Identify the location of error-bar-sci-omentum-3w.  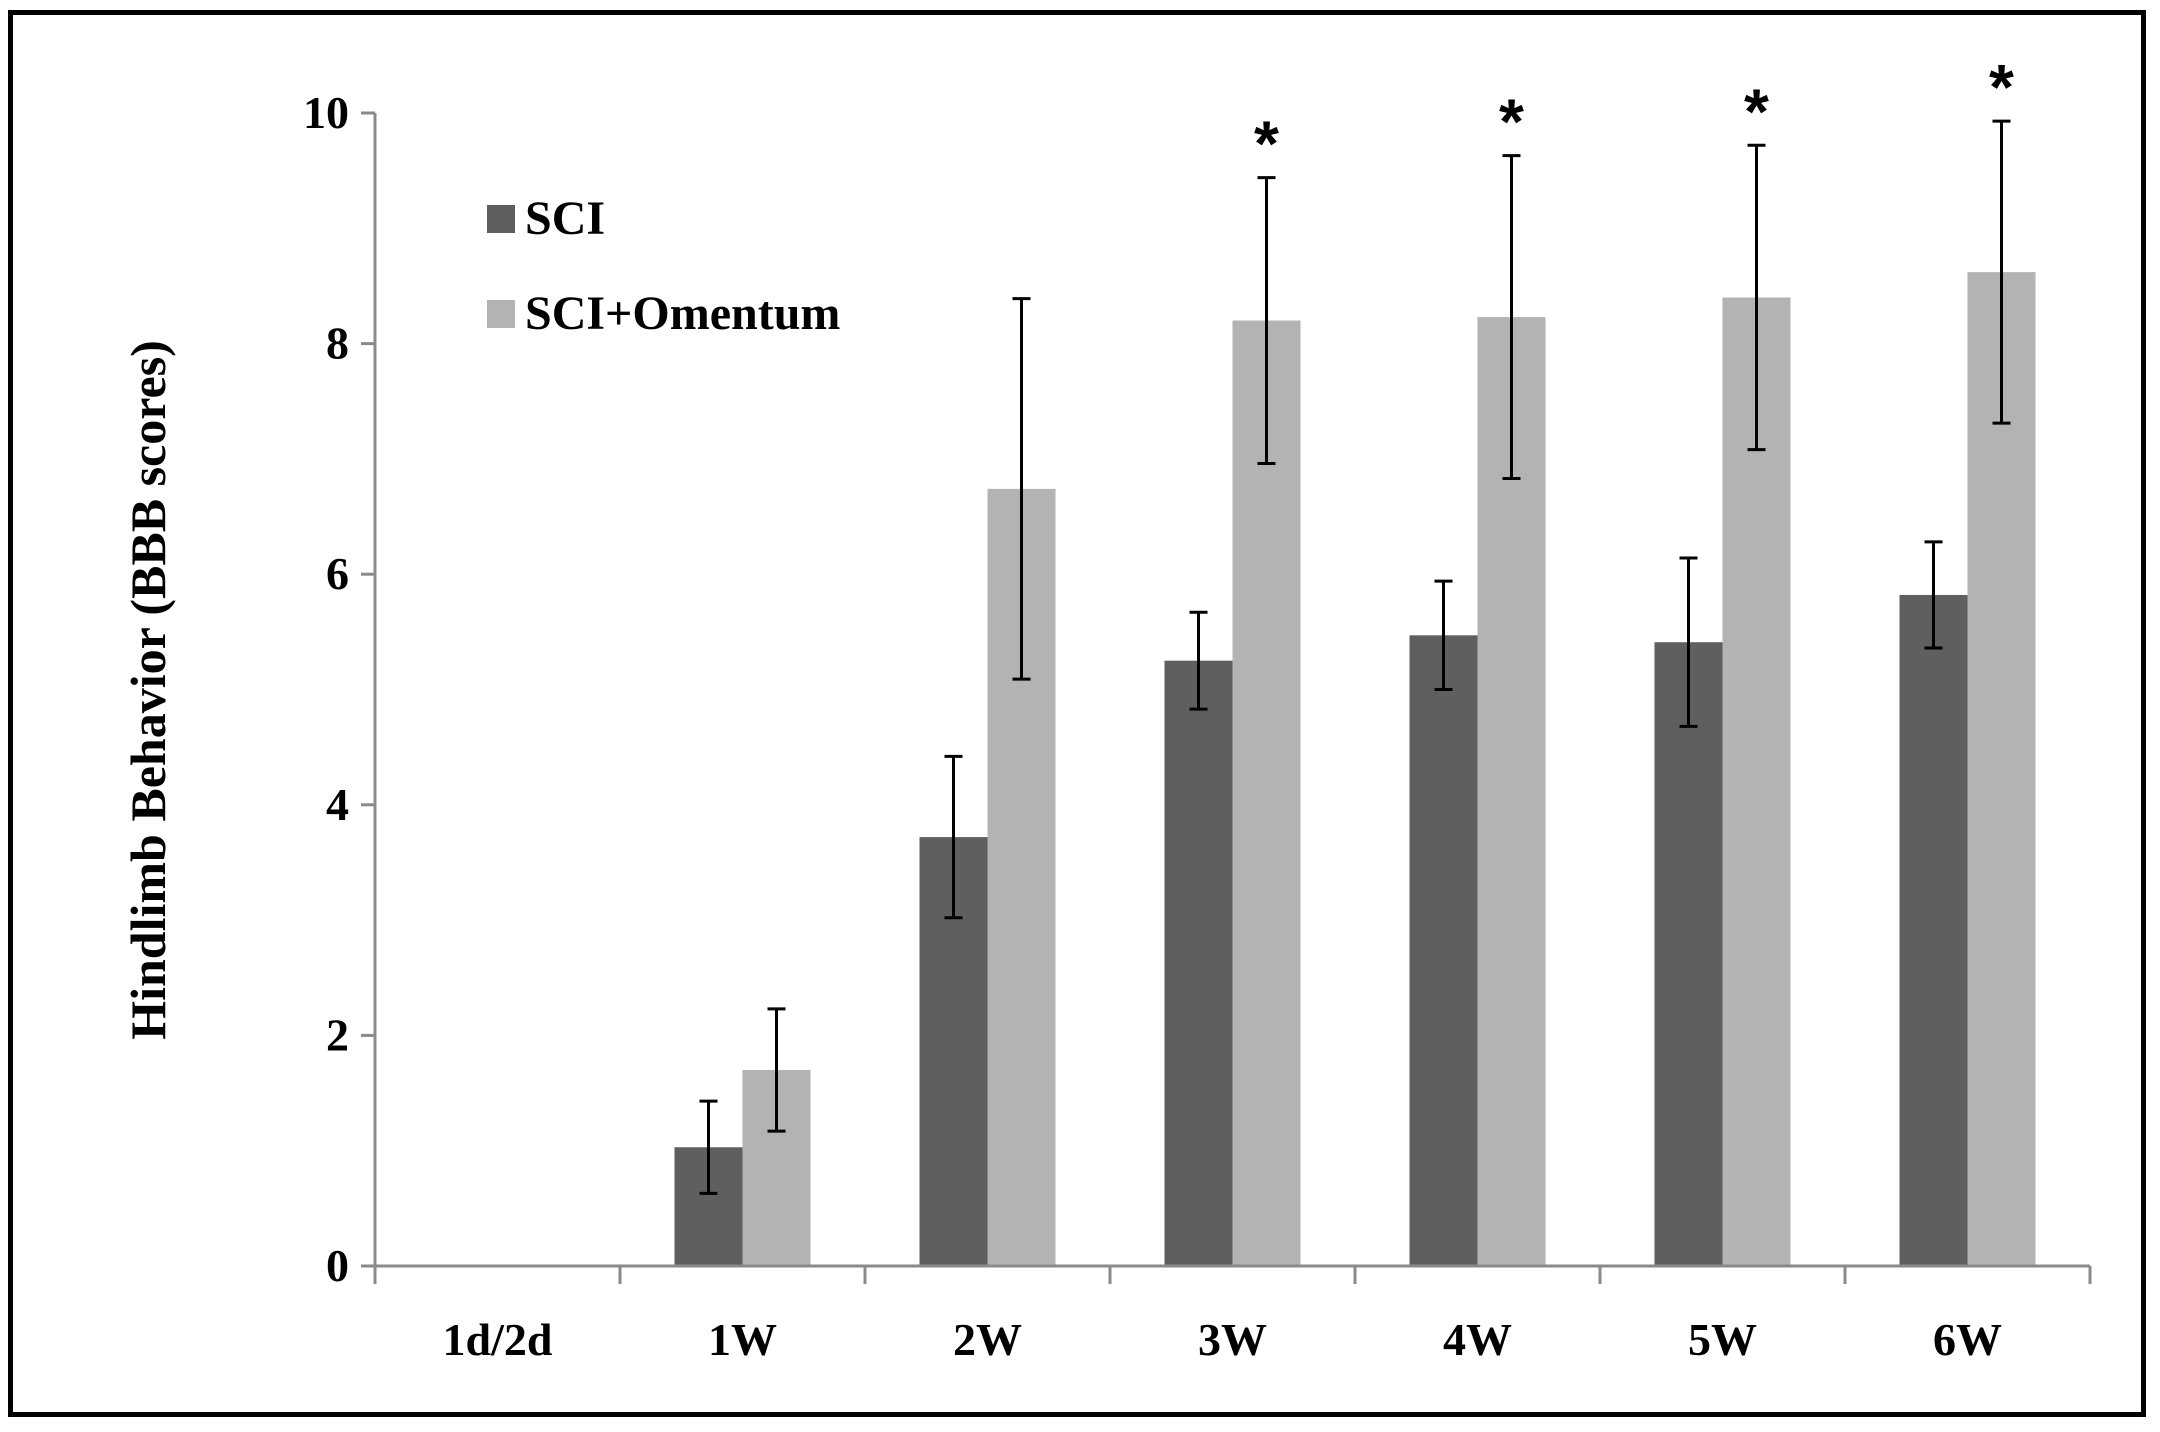
(1266, 321).